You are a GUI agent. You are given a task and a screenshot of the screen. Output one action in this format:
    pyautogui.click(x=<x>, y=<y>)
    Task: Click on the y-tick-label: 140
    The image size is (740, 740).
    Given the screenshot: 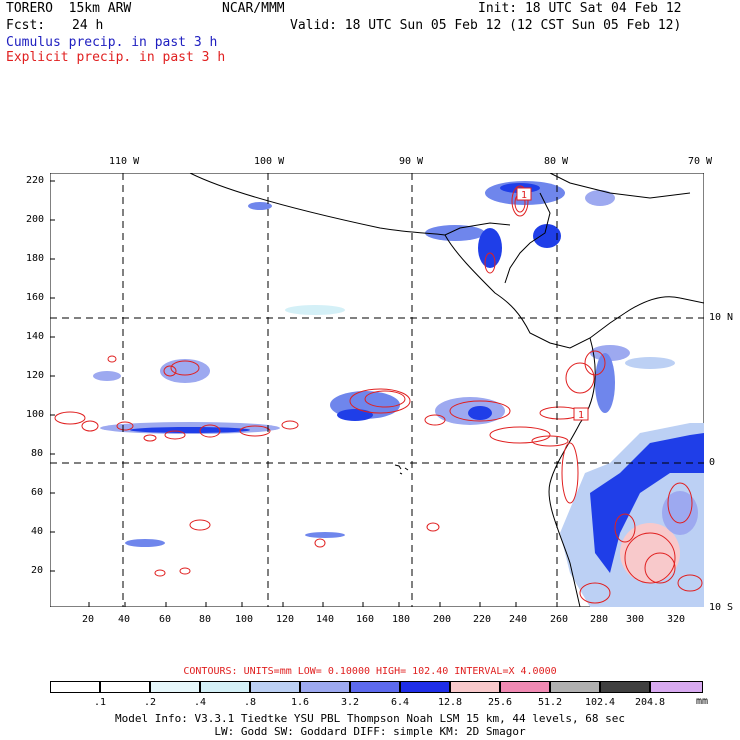 What is the action you would take?
    pyautogui.click(x=35, y=336)
    